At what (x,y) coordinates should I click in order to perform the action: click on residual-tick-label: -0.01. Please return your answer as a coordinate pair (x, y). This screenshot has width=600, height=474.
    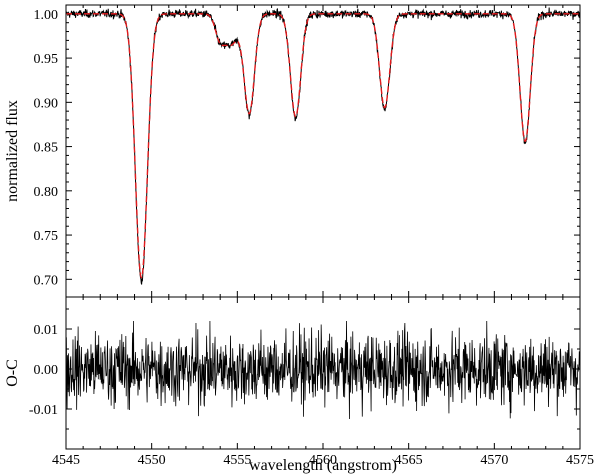
    Looking at the image, I should click on (43, 410).